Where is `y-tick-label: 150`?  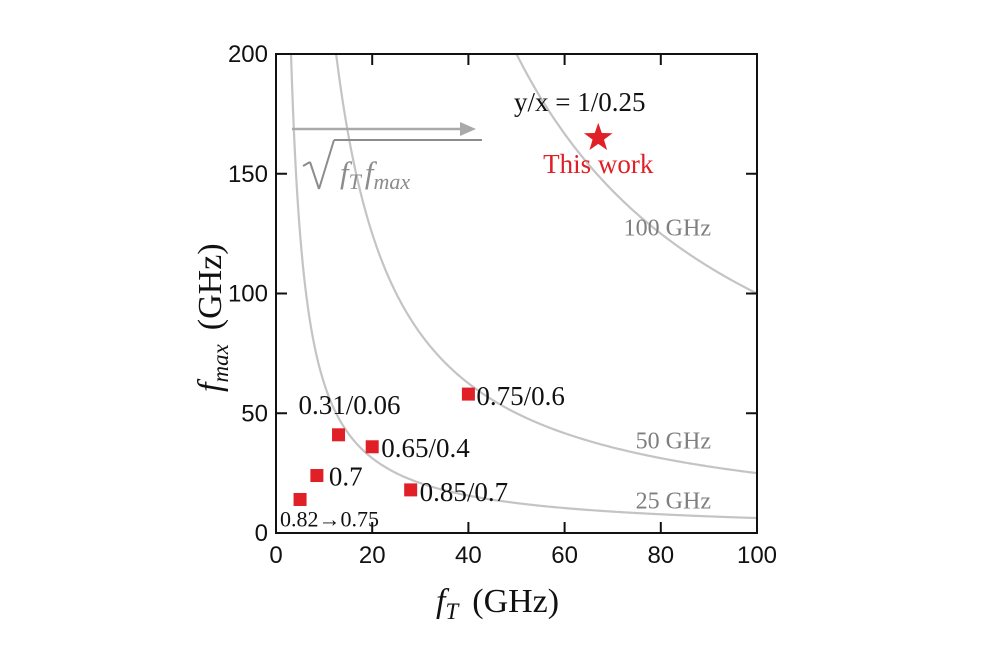
y-tick-label: 150 is located at coordinates (248, 174).